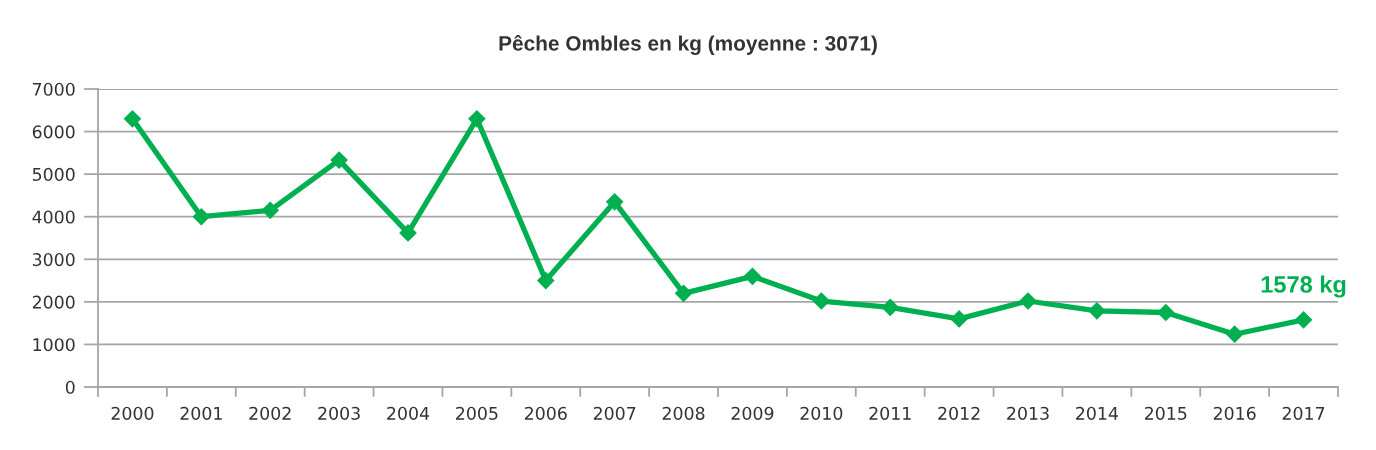 The image size is (1376, 450). Describe the element at coordinates (688, 45) in the screenshot. I see `chart-title: Pêche Ombles en kg (moyenne : 3071)` at that location.